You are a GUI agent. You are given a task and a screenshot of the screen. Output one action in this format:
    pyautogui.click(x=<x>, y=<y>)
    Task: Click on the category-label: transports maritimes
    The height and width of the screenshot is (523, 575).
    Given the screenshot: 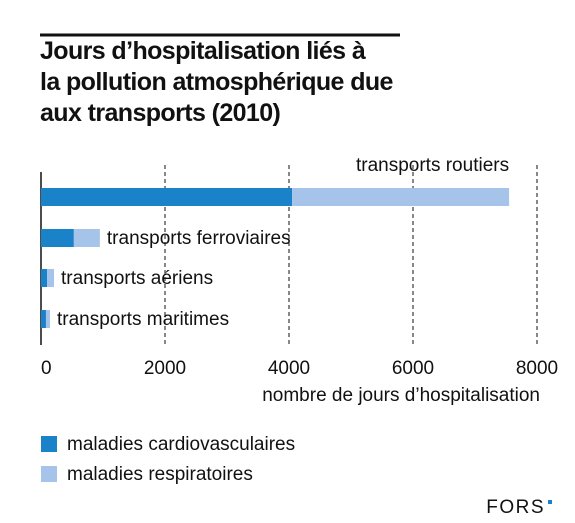 What is the action you would take?
    pyautogui.click(x=143, y=319)
    